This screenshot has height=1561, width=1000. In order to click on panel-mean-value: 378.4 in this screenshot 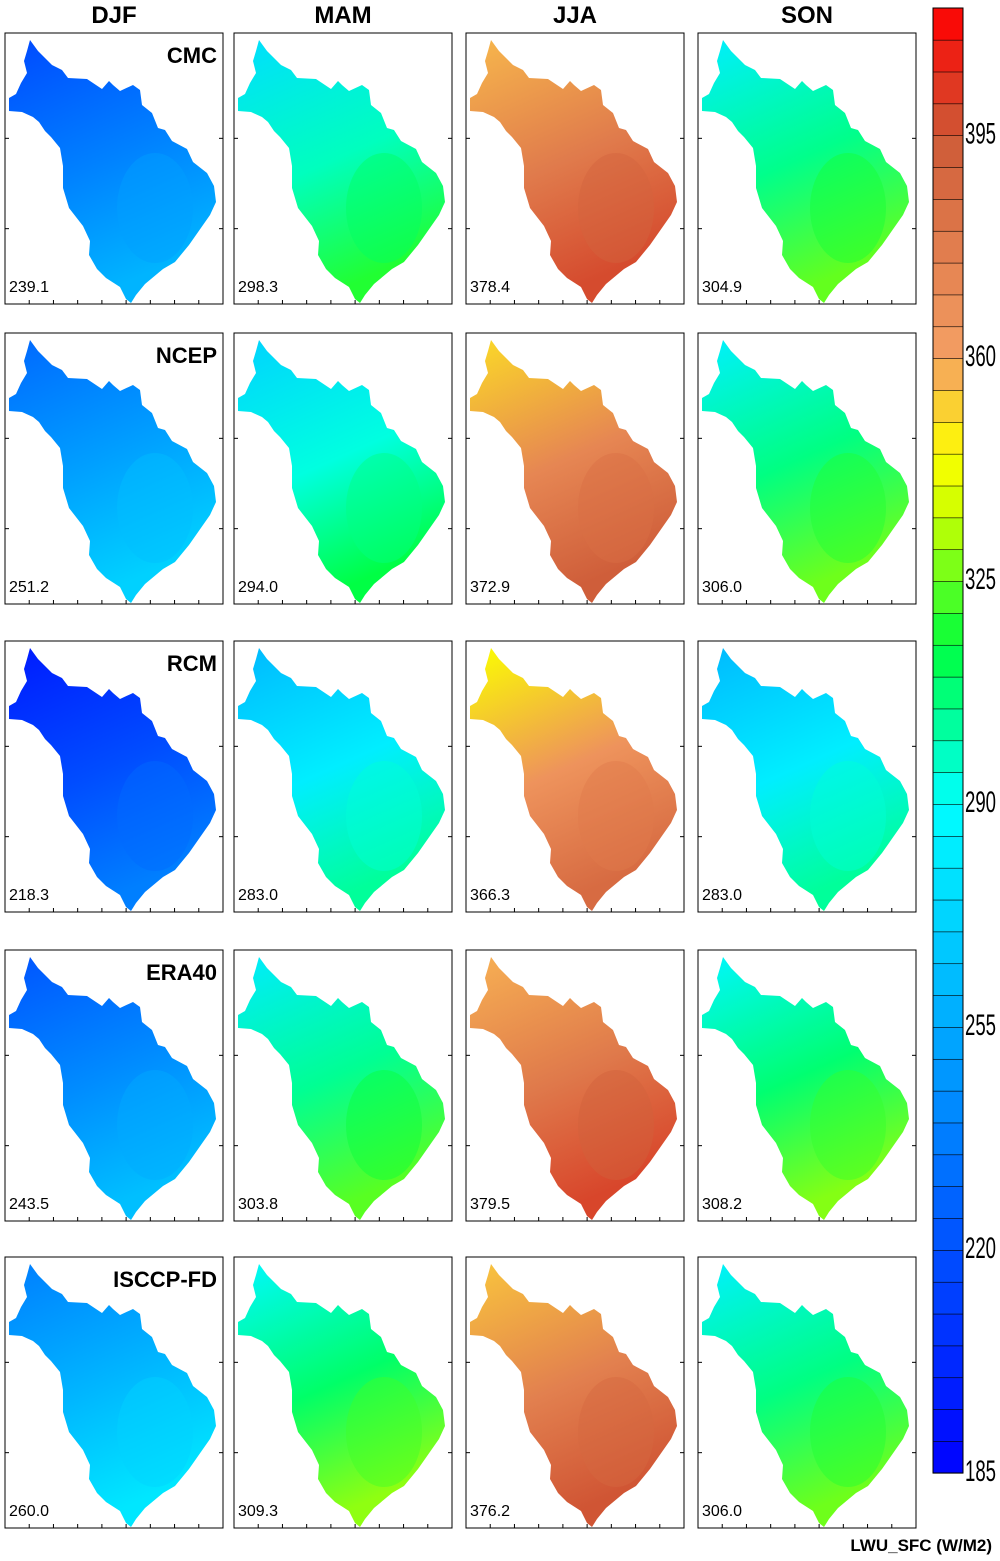, I will do `click(490, 287)`.